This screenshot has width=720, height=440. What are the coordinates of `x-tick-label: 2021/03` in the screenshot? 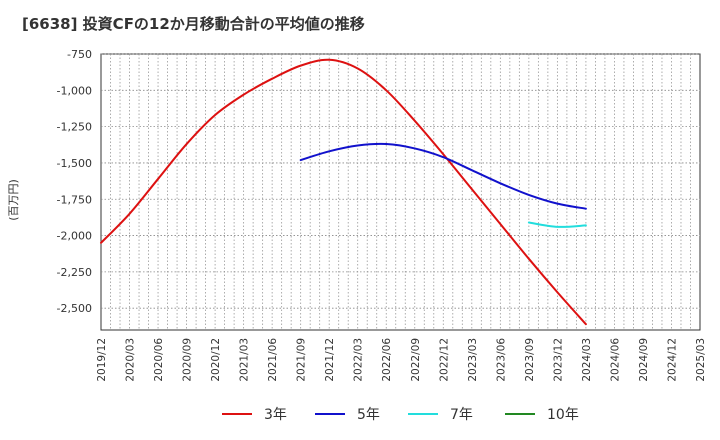 It's located at (245, 360).